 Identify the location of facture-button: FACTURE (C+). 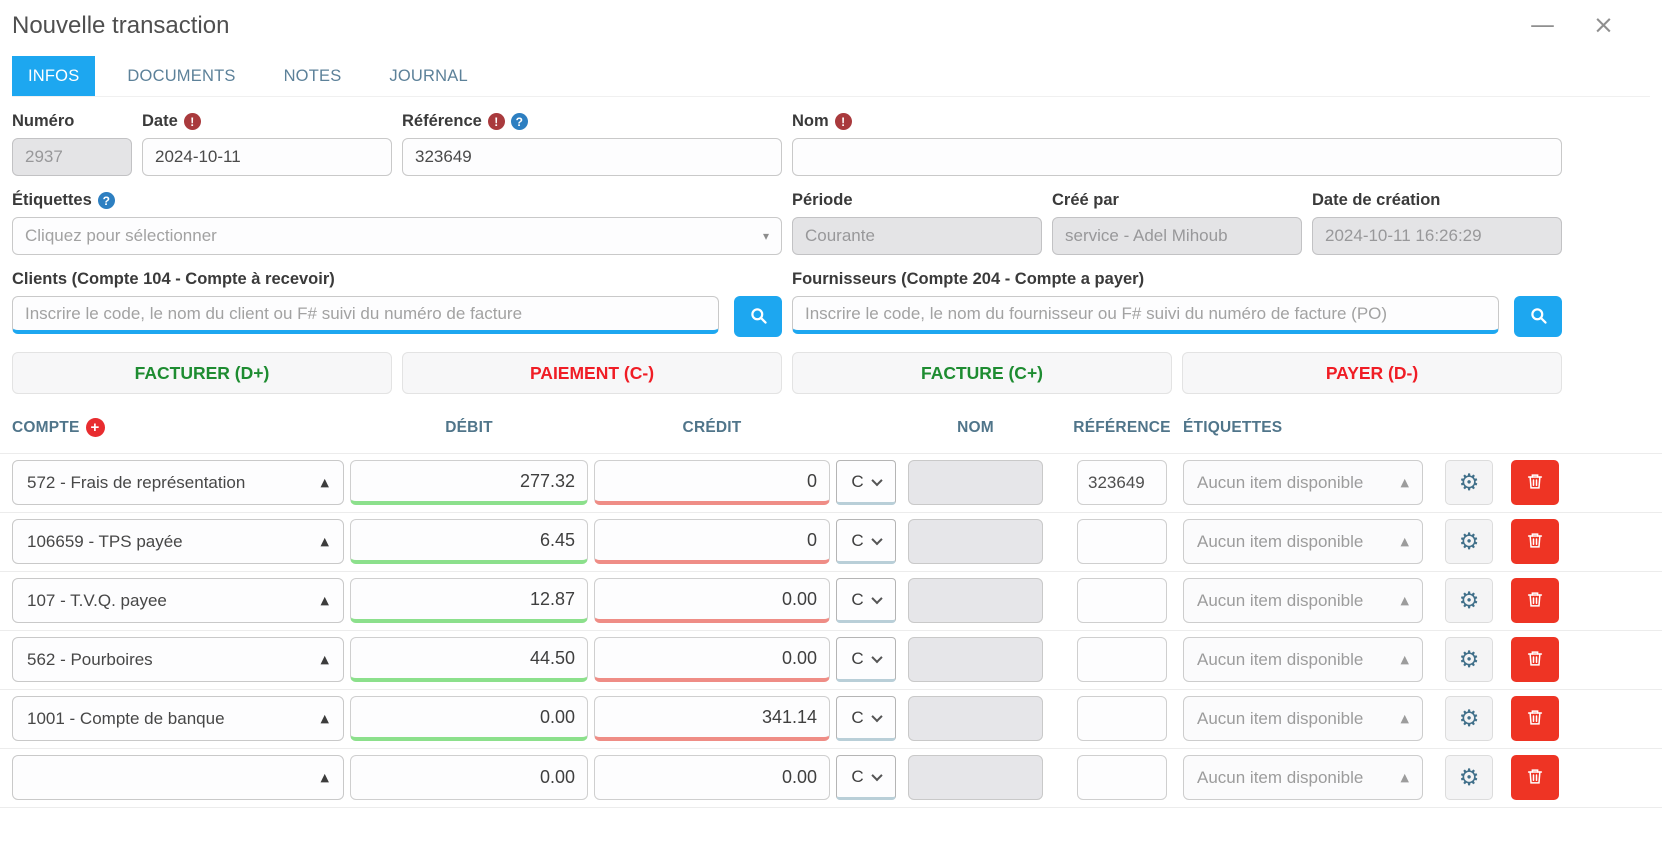
(982, 373).